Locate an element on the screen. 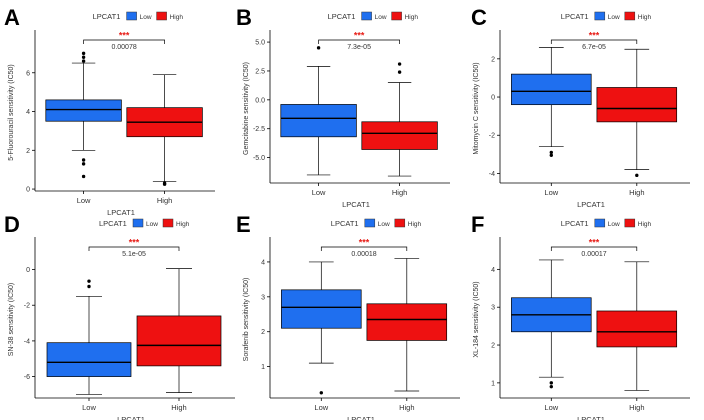 The image size is (704, 420). y-tick-label: -4 is located at coordinates (27, 341).